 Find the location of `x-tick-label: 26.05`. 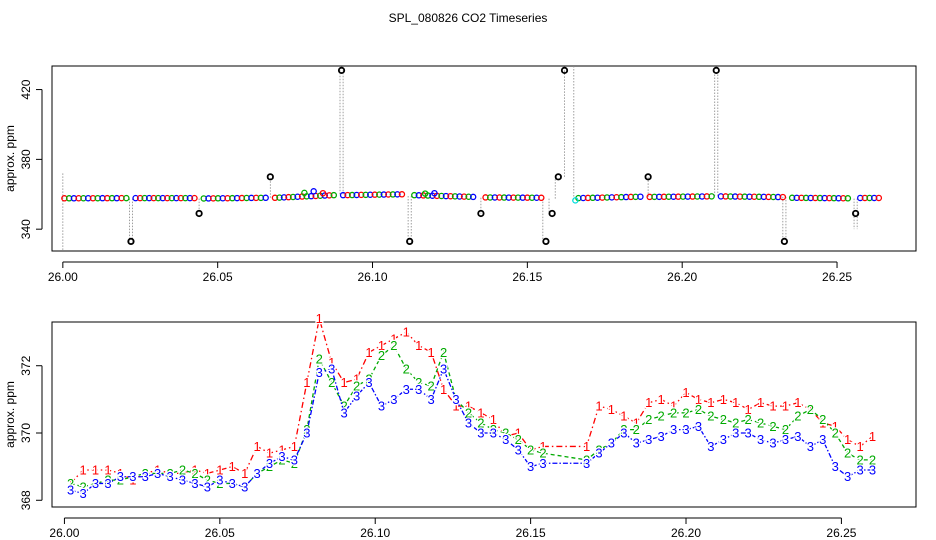

x-tick-label: 26.05 is located at coordinates (220, 533).